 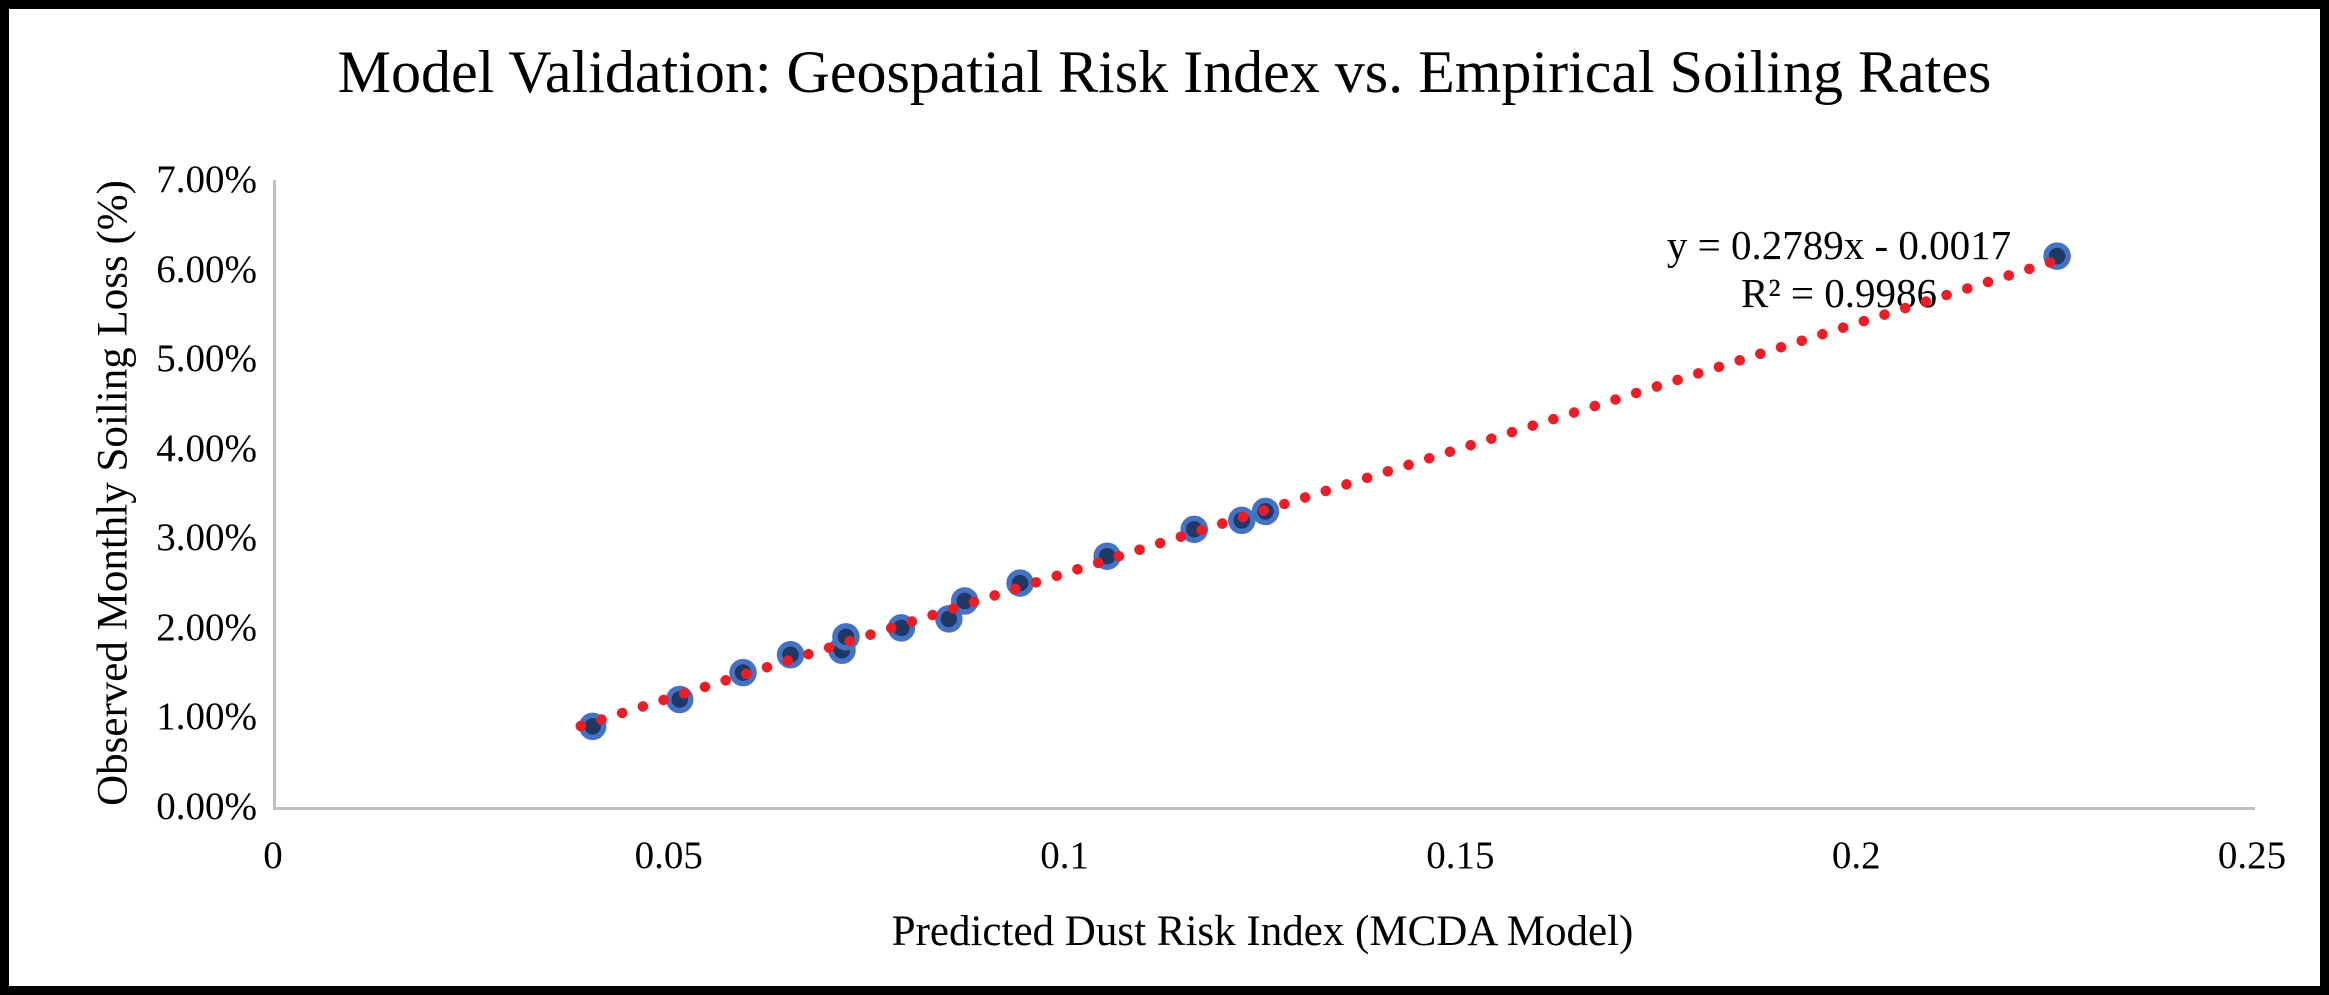 I want to click on y-tick-label: 1.00%, so click(x=206, y=717).